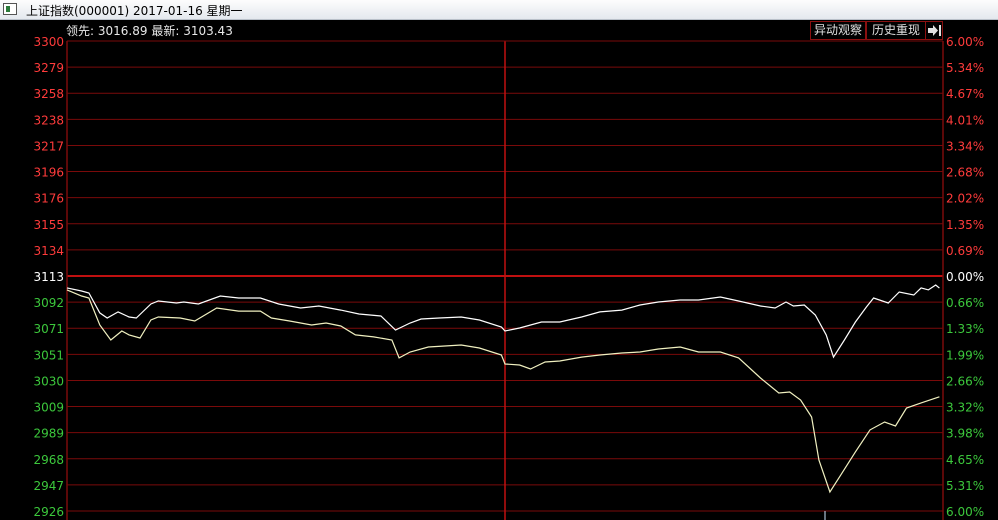  Describe the element at coordinates (10, 9) in the screenshot. I see `app-window-icon` at that location.